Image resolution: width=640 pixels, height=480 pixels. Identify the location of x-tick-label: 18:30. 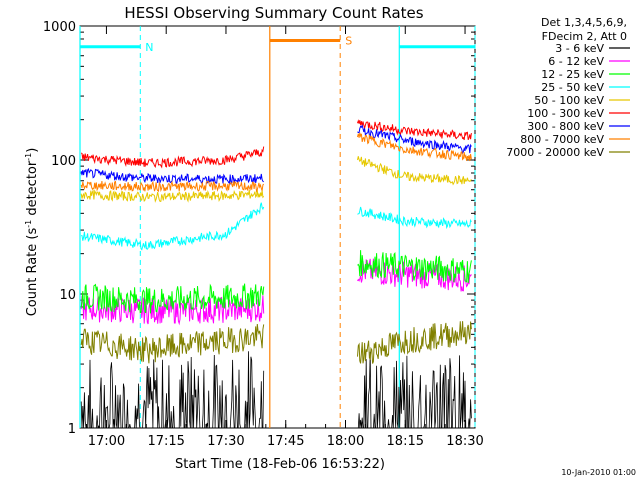
(464, 441).